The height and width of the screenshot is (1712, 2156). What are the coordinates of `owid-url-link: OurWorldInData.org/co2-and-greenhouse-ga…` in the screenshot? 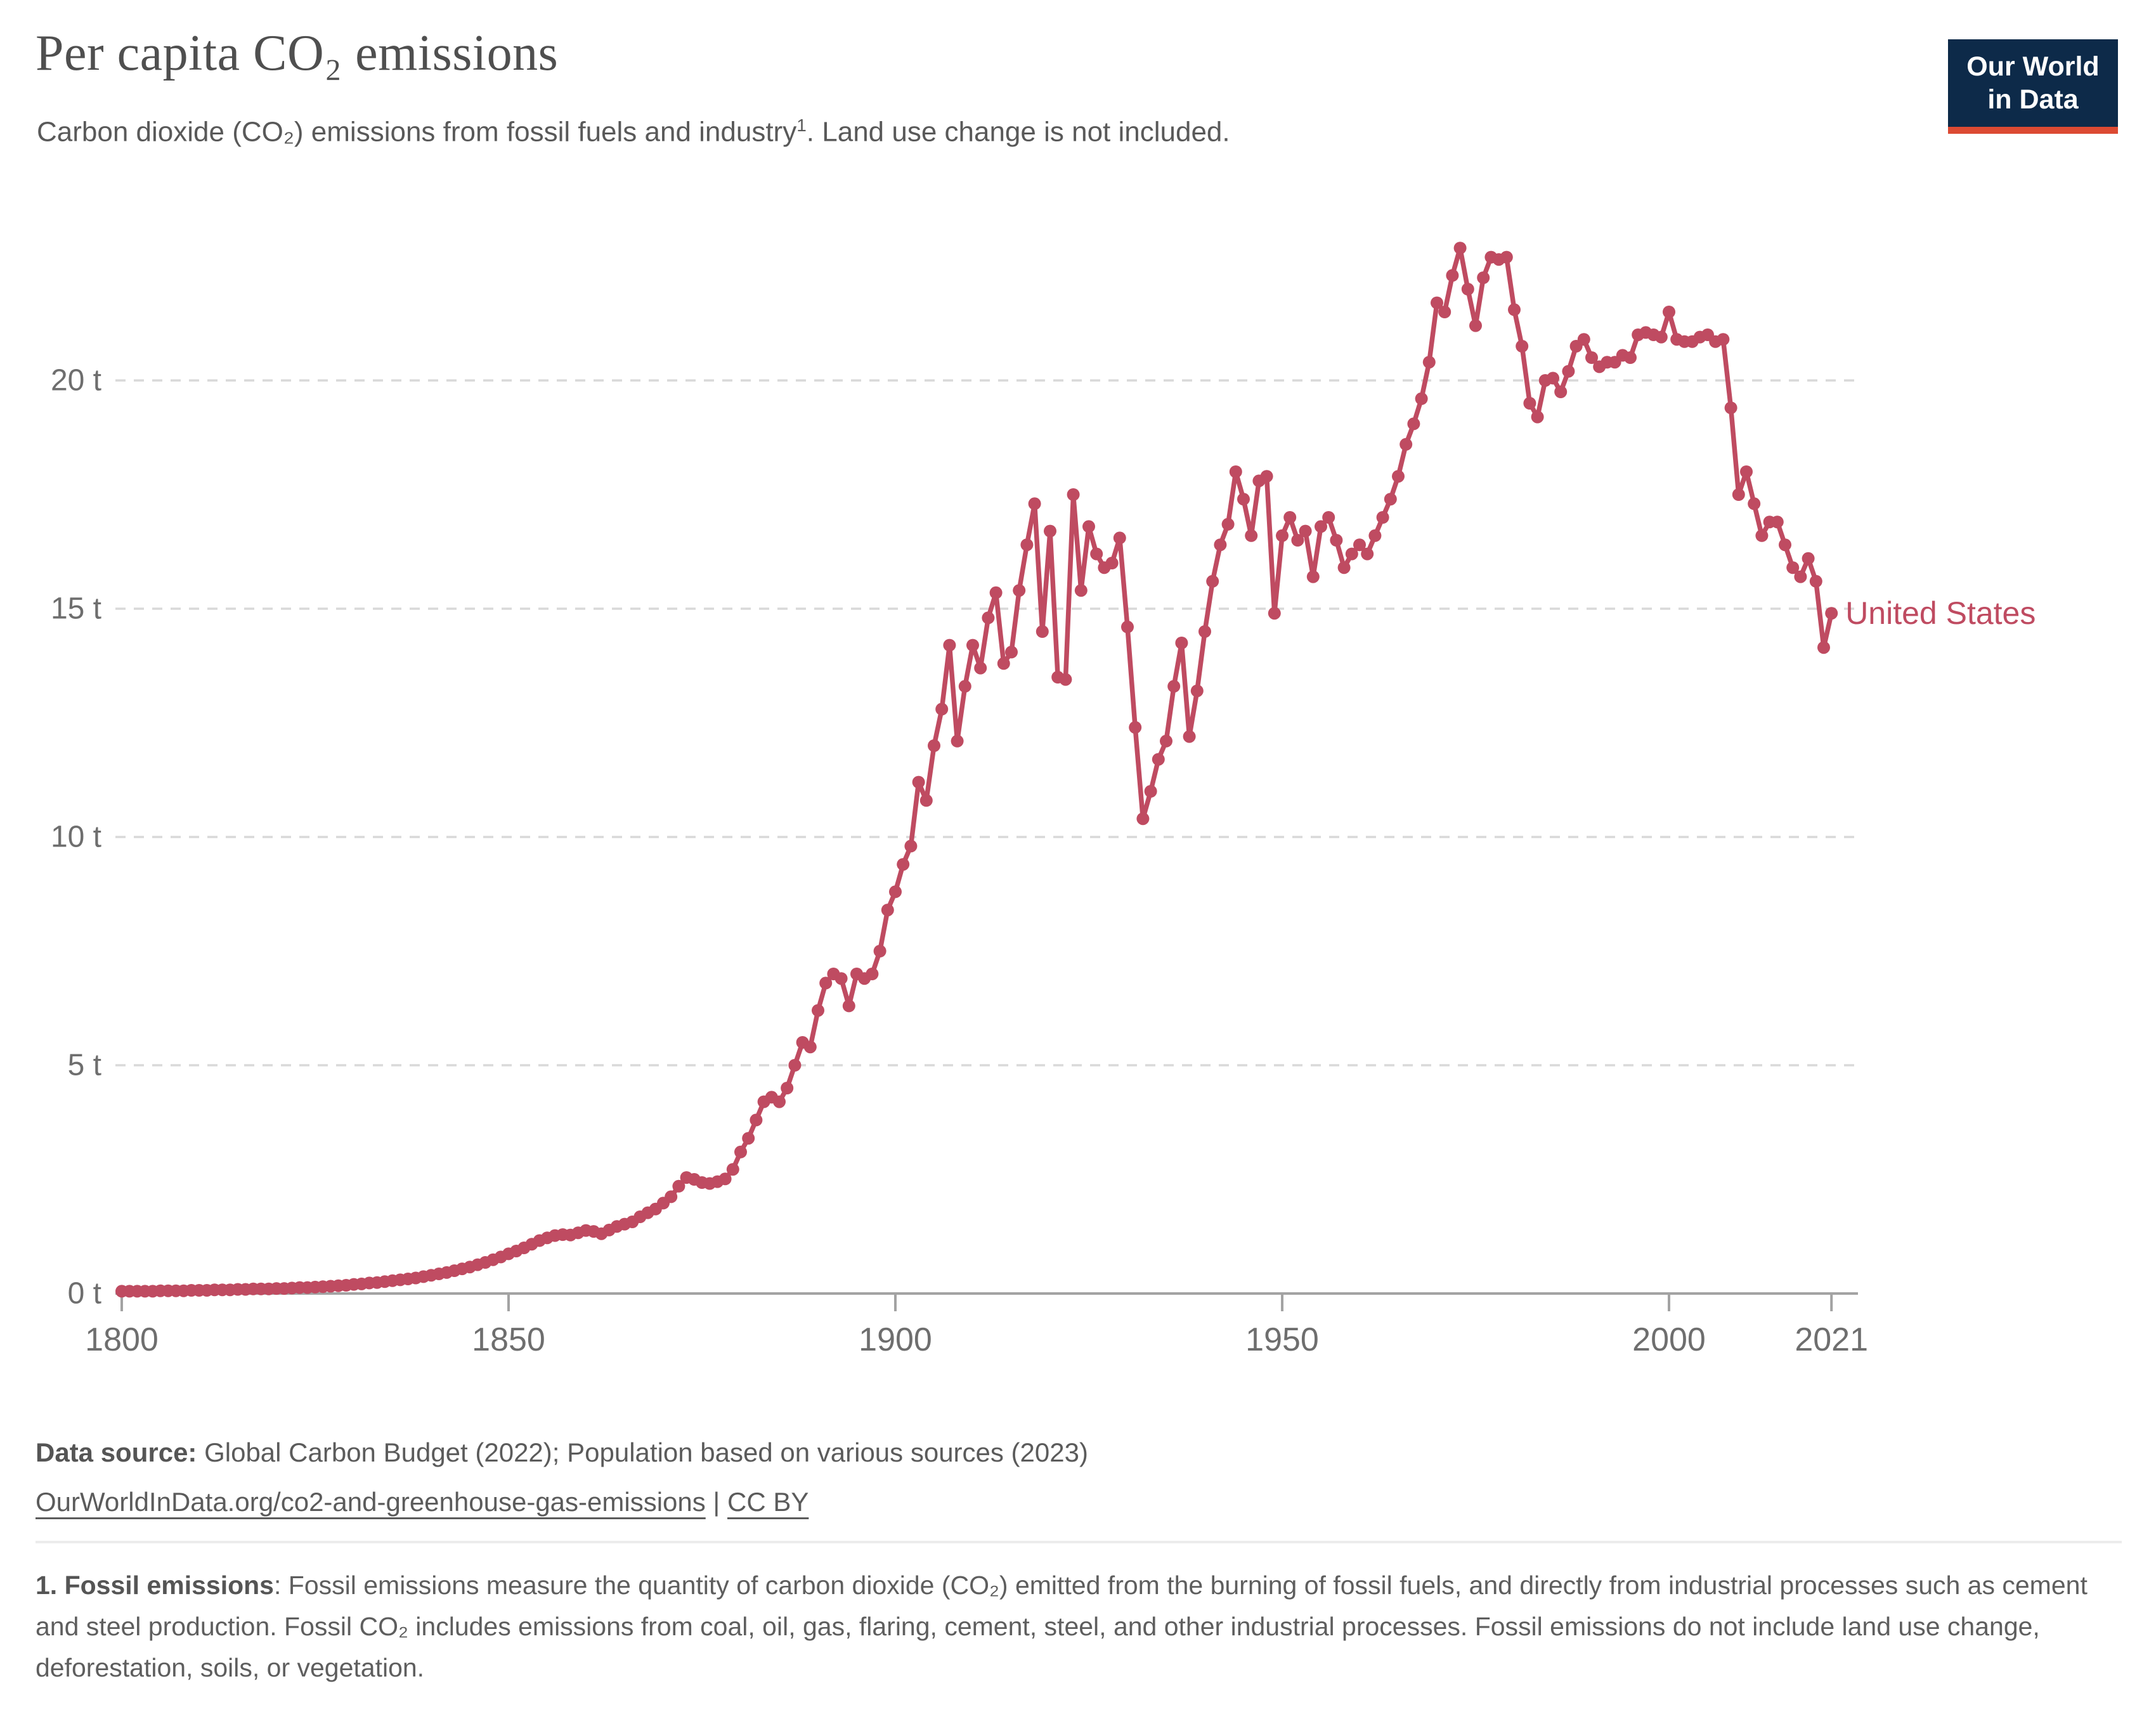 It's located at (371, 1502).